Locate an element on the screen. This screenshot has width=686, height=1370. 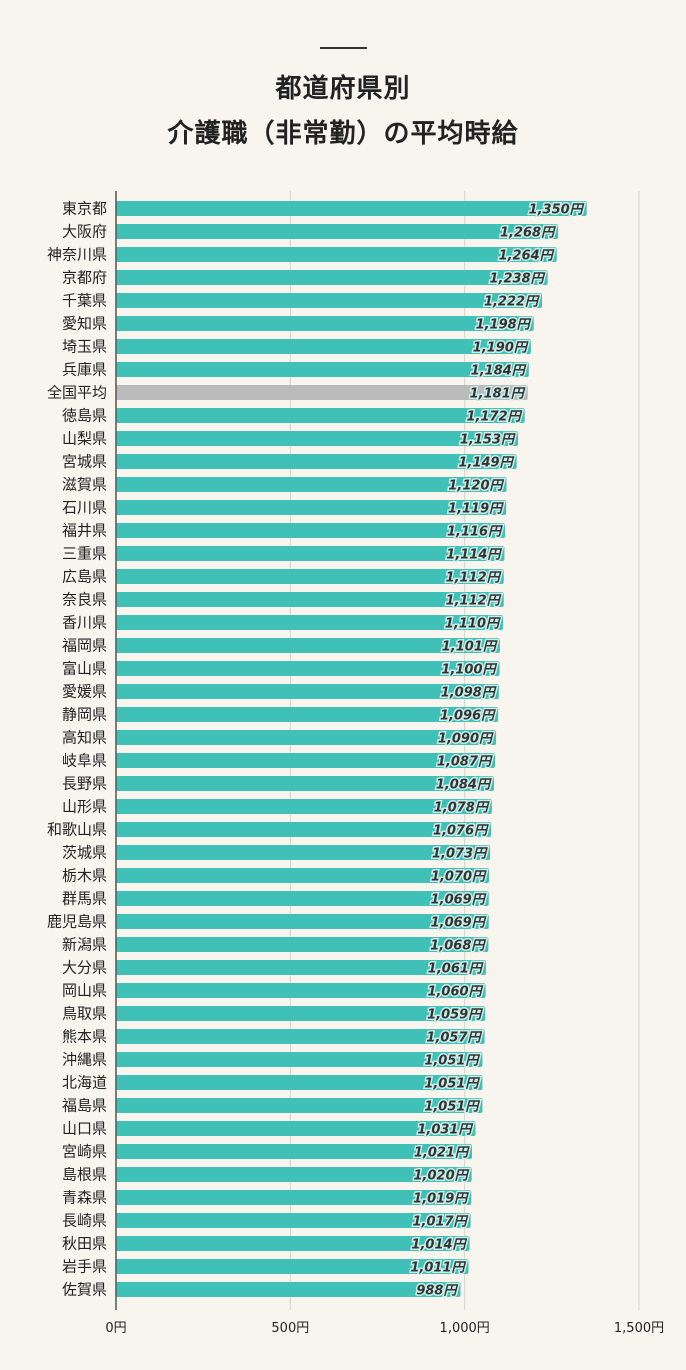
value-label: 1,110円 is located at coordinates (473, 624).